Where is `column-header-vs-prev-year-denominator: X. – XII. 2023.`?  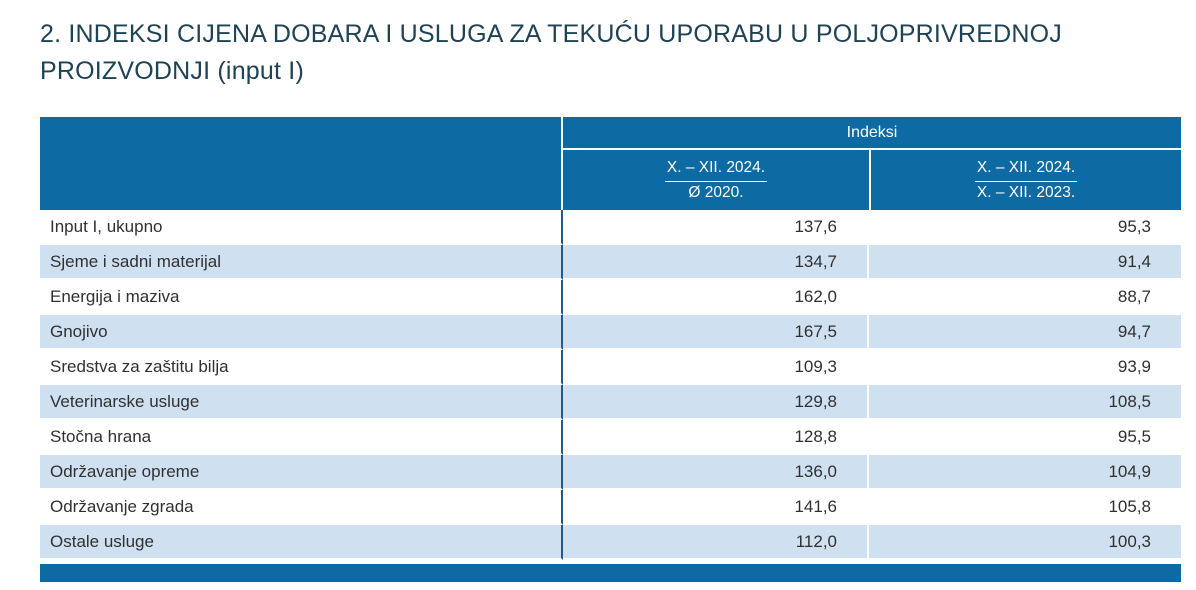
column-header-vs-prev-year-denominator: X. – XII. 2023. is located at coordinates (1026, 192).